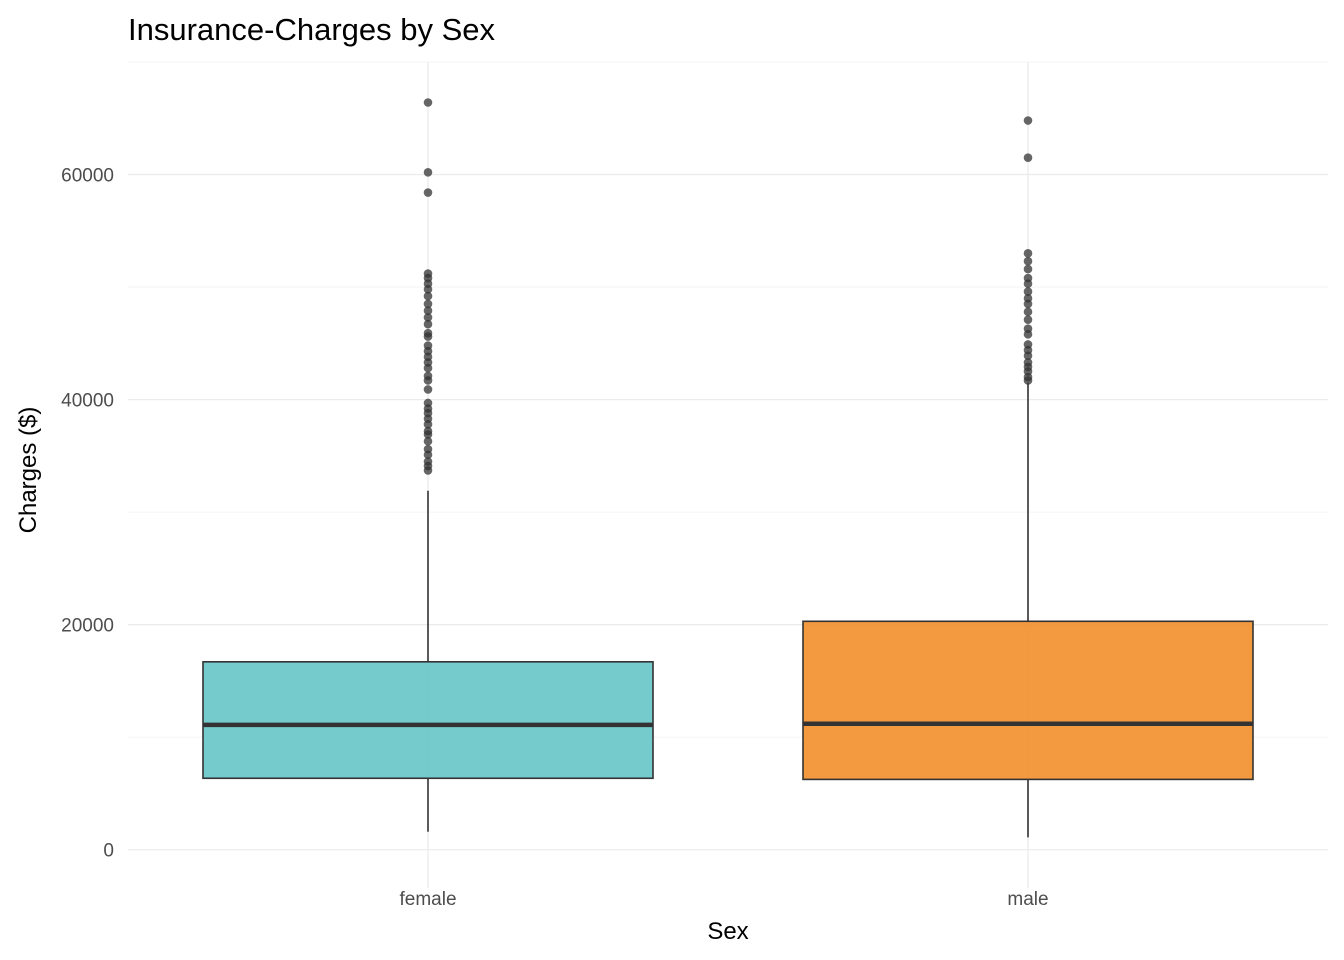 The height and width of the screenshot is (960, 1344). Describe the element at coordinates (312, 29) in the screenshot. I see `chart-title: Insurance-Charges by Sex` at that location.